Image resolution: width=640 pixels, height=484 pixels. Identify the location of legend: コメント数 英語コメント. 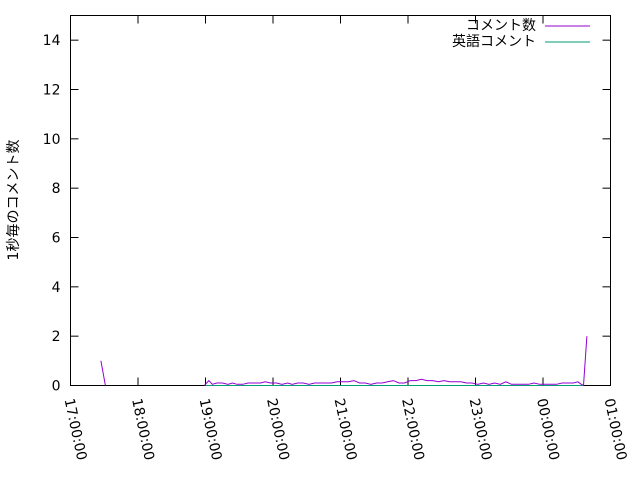
(521, 34).